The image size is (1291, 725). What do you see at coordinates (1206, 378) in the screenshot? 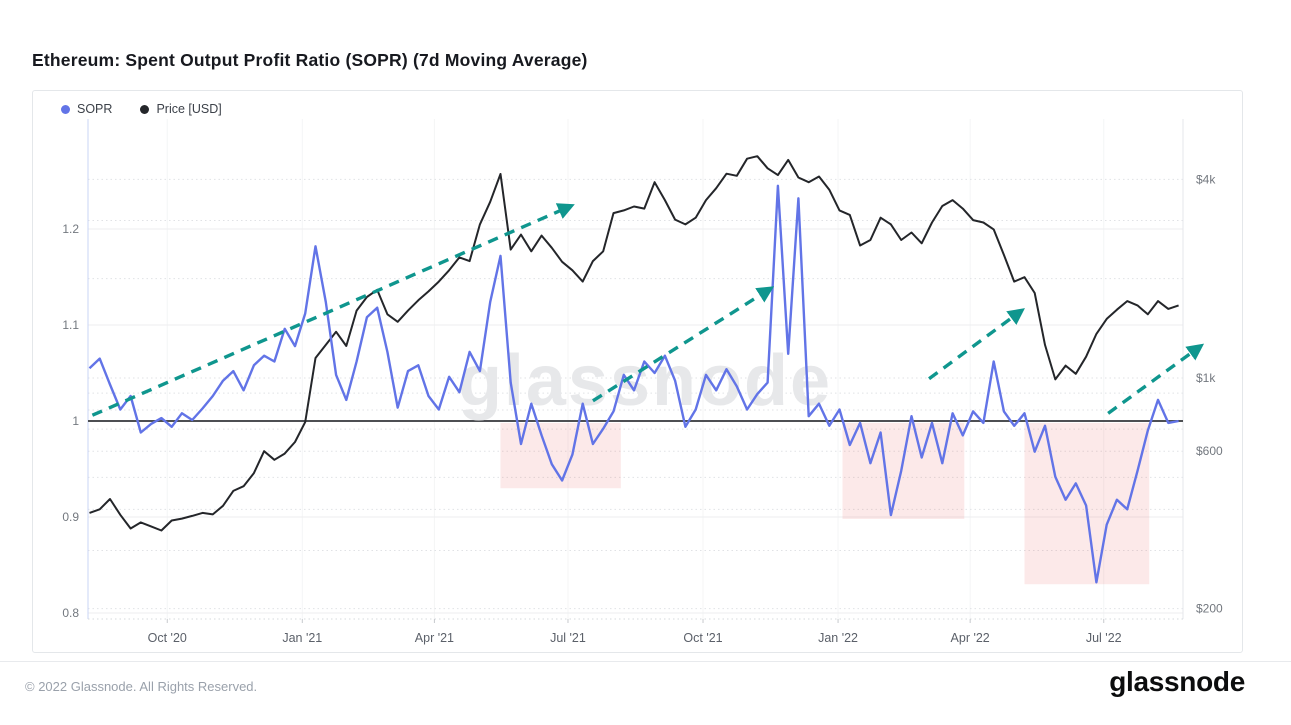
I see `y-right-tick-label: $1k` at bounding box center [1206, 378].